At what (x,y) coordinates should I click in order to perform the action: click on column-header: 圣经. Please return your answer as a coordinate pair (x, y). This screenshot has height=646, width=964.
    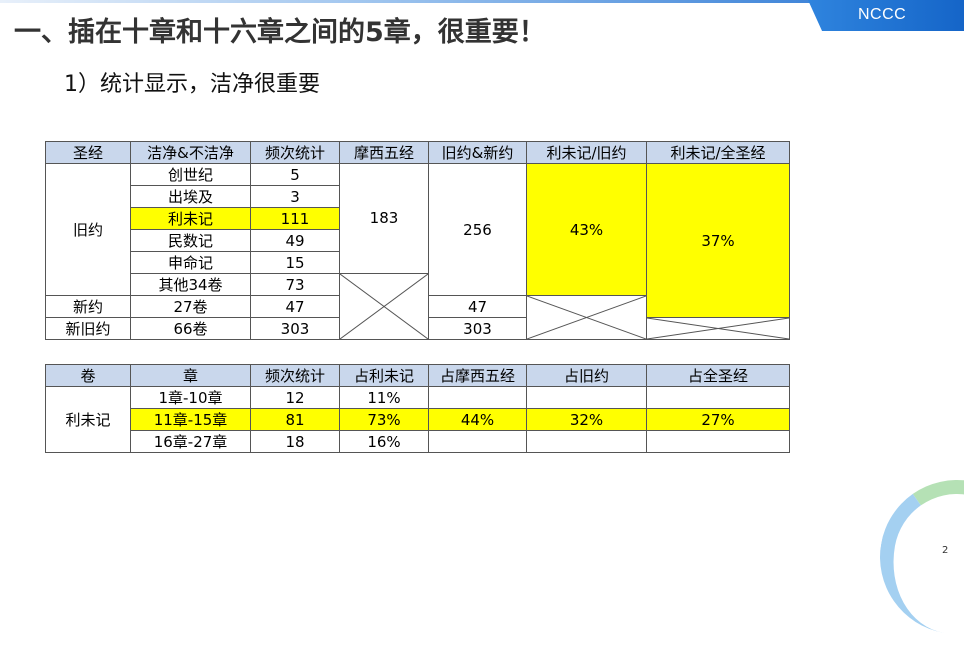
    Looking at the image, I should click on (88, 152).